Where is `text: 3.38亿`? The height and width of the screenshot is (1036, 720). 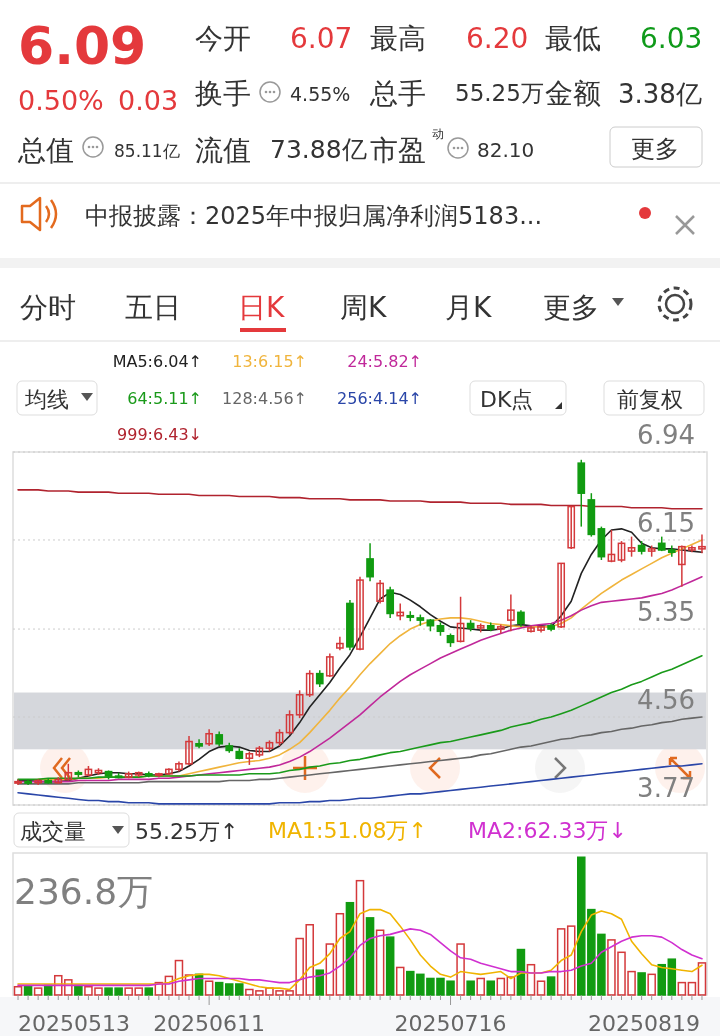 text: 3.38亿 is located at coordinates (660, 94).